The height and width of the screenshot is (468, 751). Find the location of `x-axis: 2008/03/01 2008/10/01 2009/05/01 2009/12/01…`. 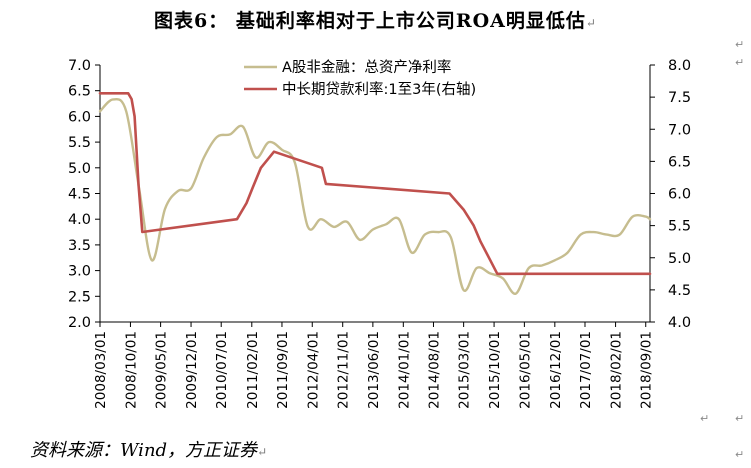

x-axis: 2008/03/01 2008/10/01 2009/05/01 2009/12/01… is located at coordinates (374, 365).